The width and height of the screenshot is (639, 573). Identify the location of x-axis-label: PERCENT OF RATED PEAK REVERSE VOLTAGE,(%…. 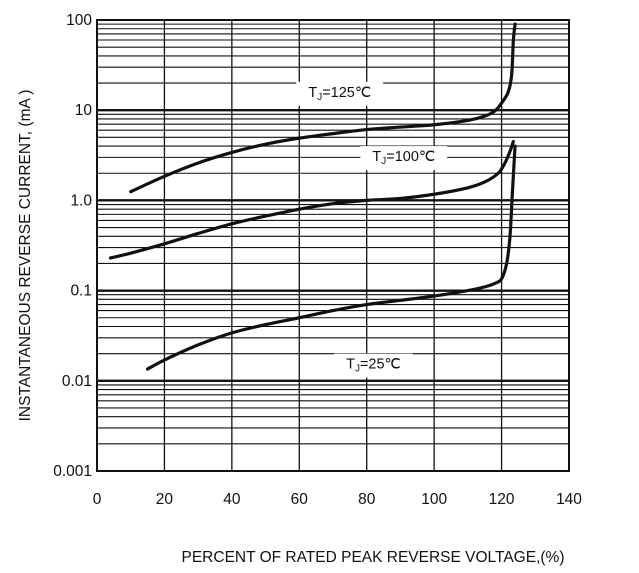
(373, 557).